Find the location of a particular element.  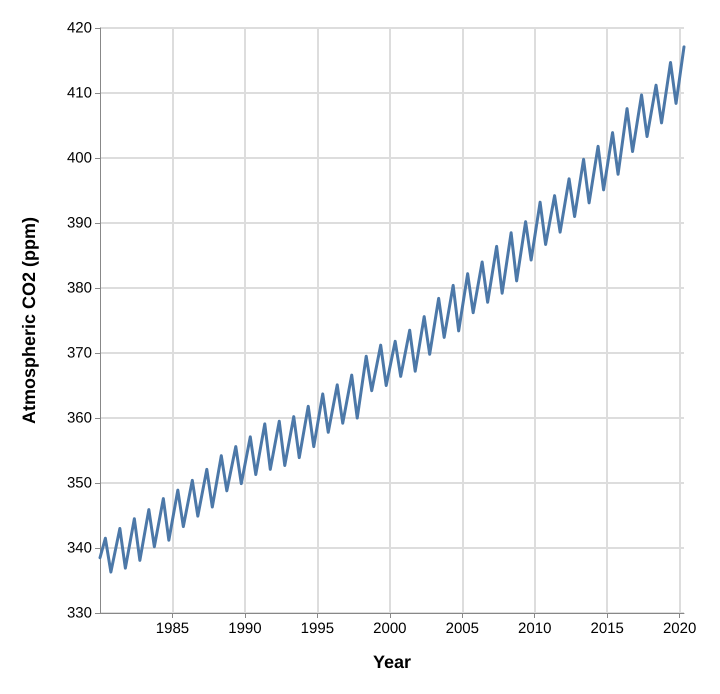

x-tick-label: 2020 is located at coordinates (679, 628).